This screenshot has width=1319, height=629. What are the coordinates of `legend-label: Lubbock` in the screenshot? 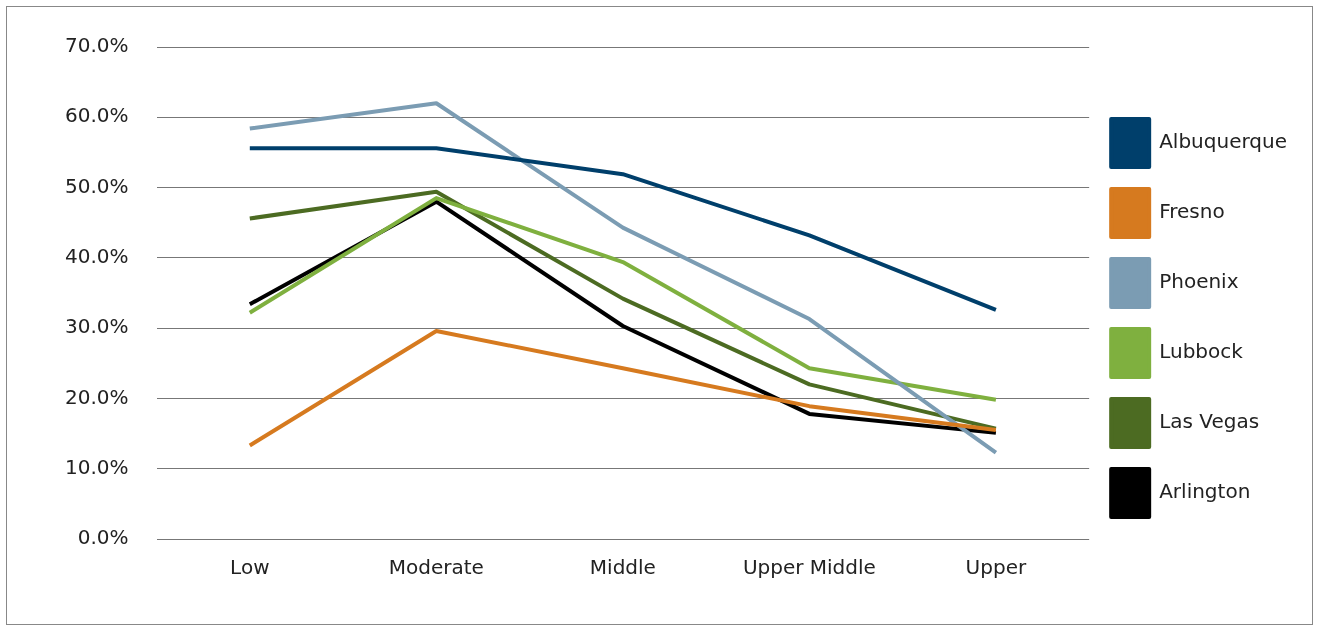 It's located at (1201, 351).